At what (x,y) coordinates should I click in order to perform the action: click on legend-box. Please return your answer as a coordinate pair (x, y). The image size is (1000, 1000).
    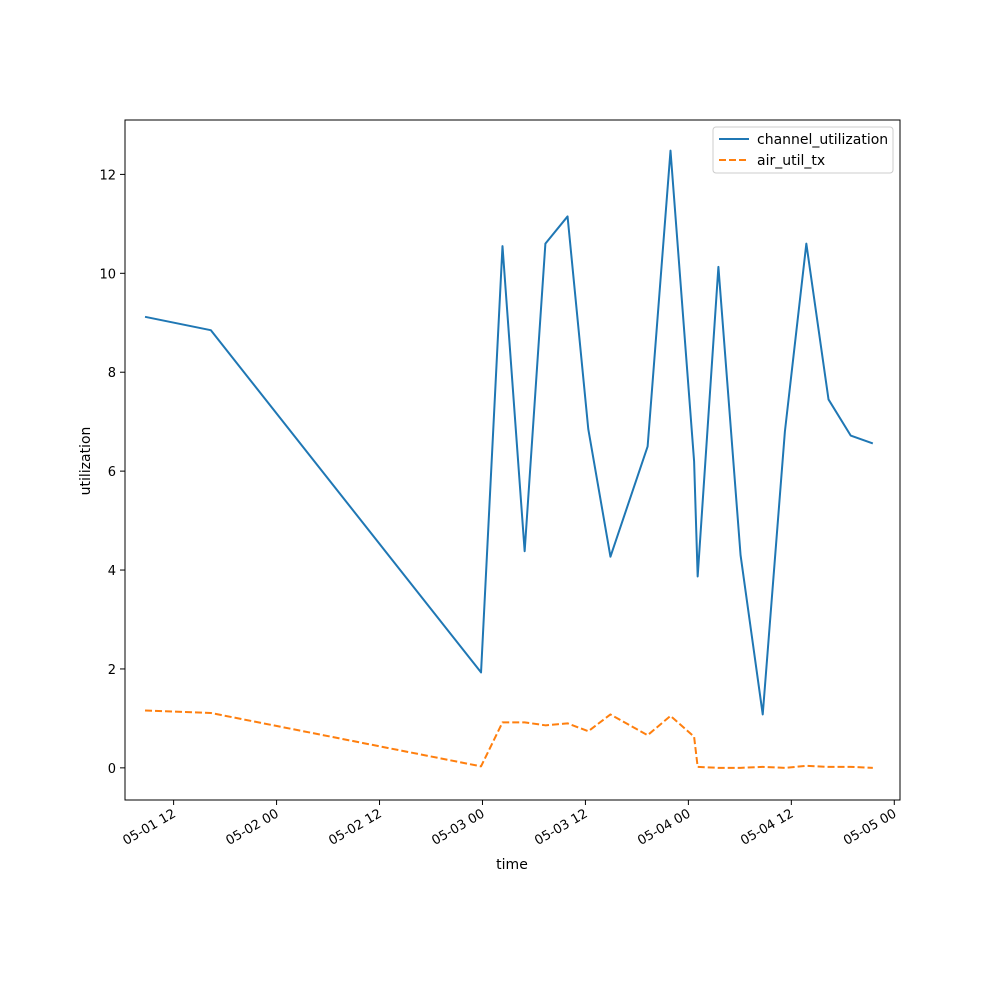
    Looking at the image, I should click on (803, 150).